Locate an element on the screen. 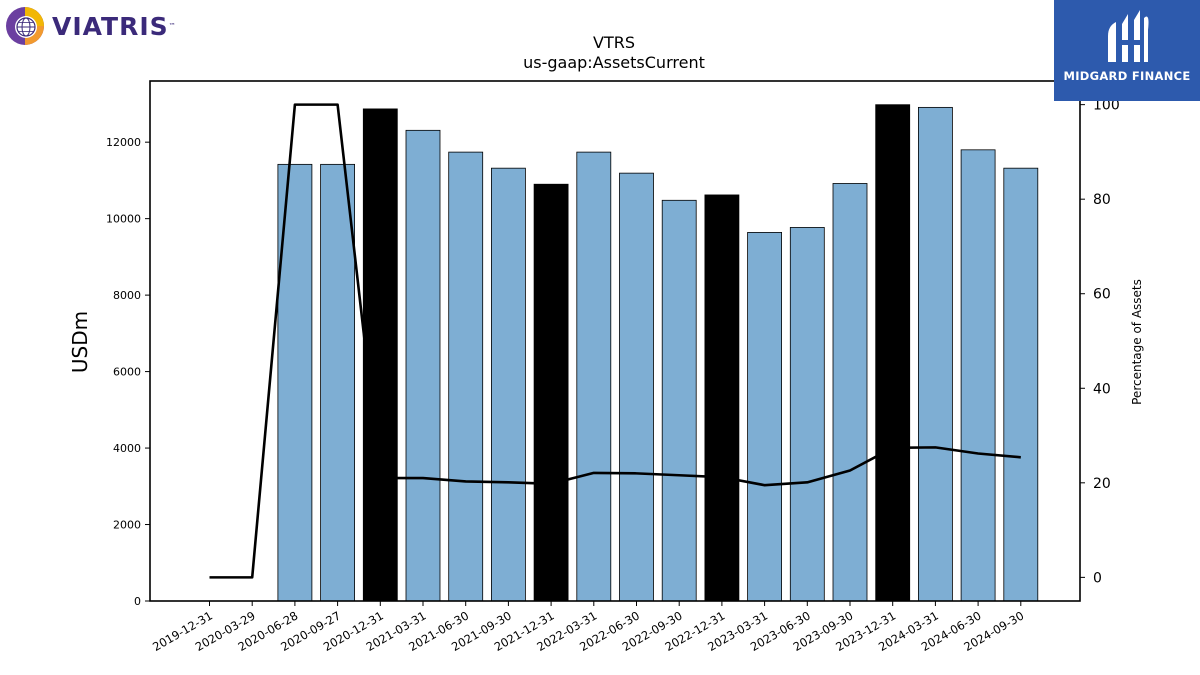  y2-tick-label: 20 is located at coordinates (1102, 484).